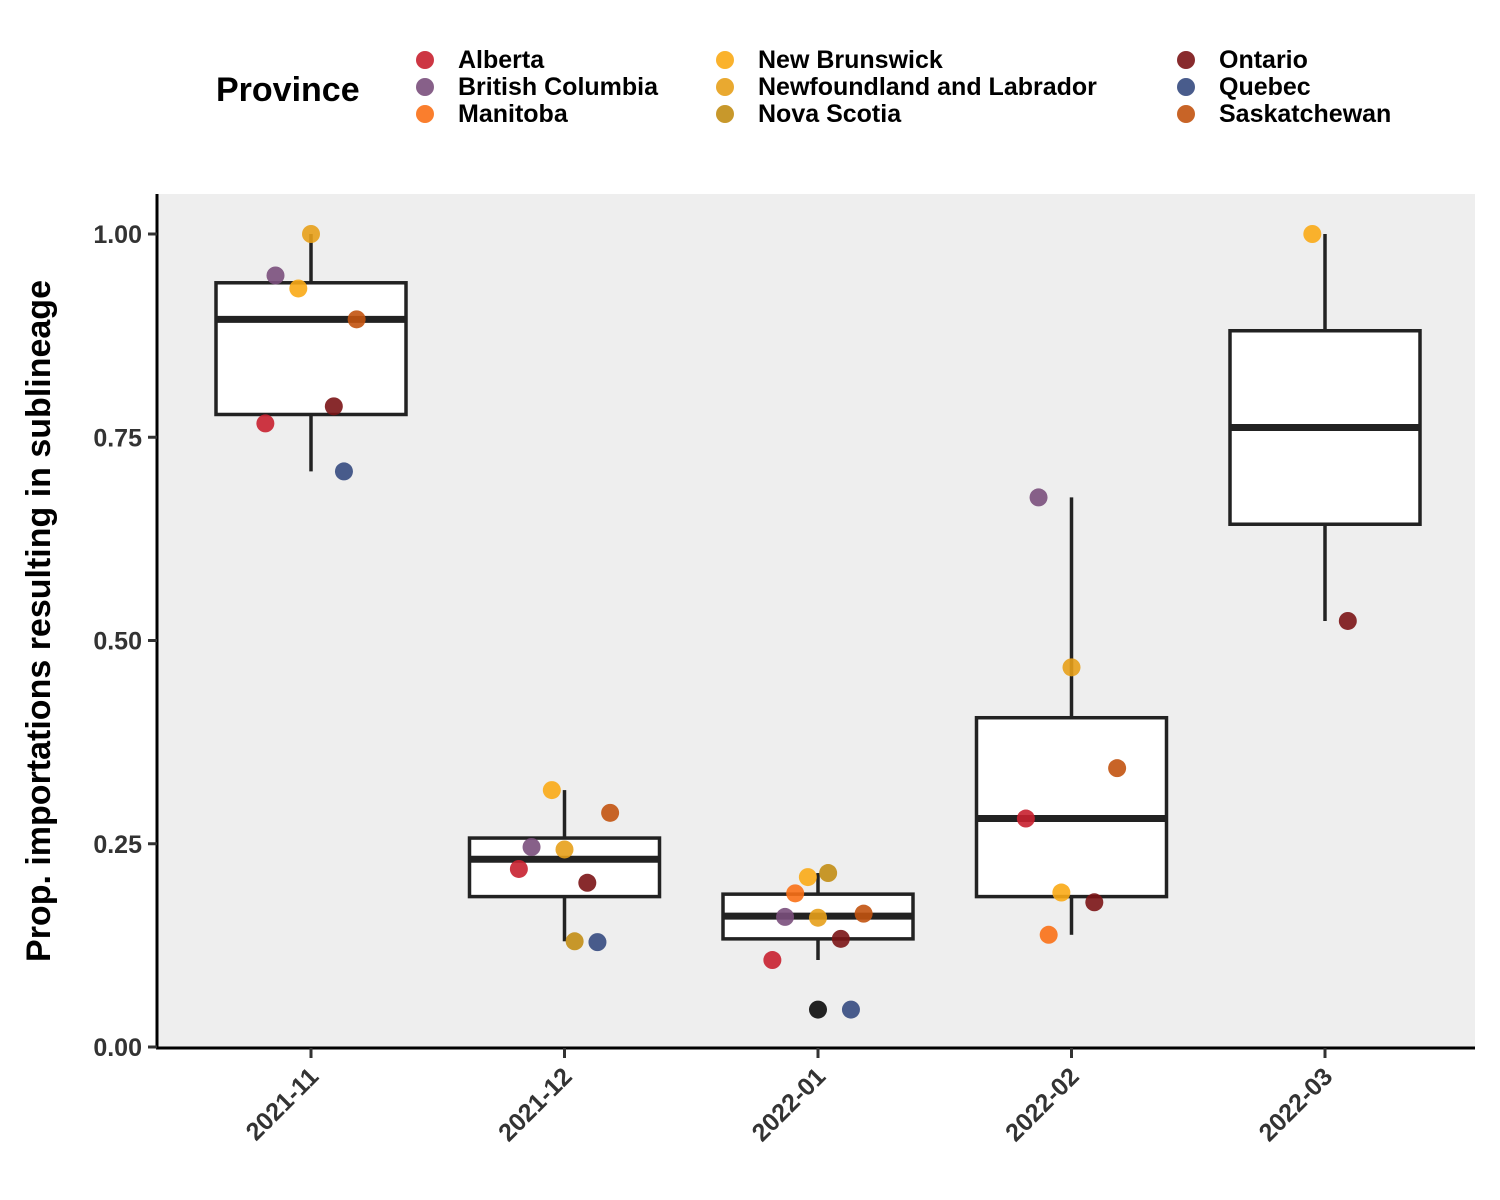 This screenshot has height=1200, width=1500. I want to click on legend-swatch-manitoba, so click(425, 114).